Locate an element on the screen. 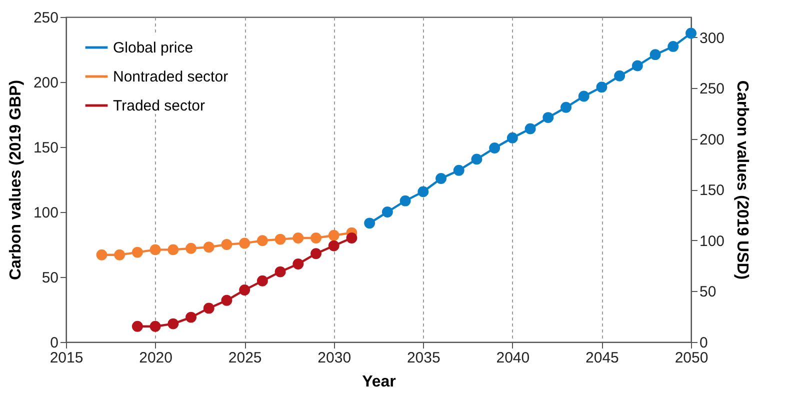 The height and width of the screenshot is (404, 792). y2-tick-label: 300 is located at coordinates (712, 38).